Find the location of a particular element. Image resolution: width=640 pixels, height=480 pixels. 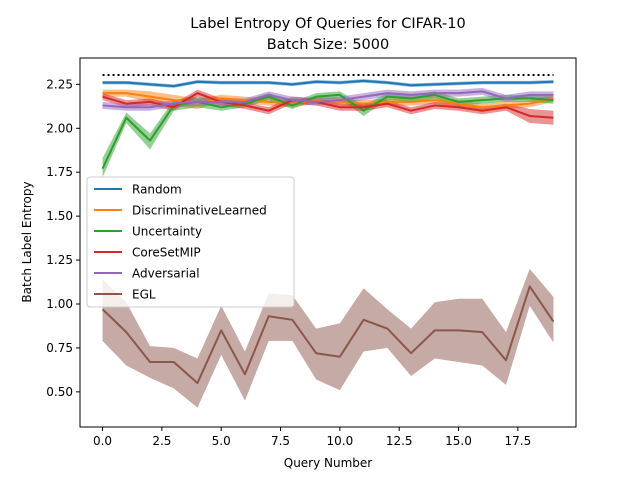

x-tick-label: 7.5 is located at coordinates (280, 441).